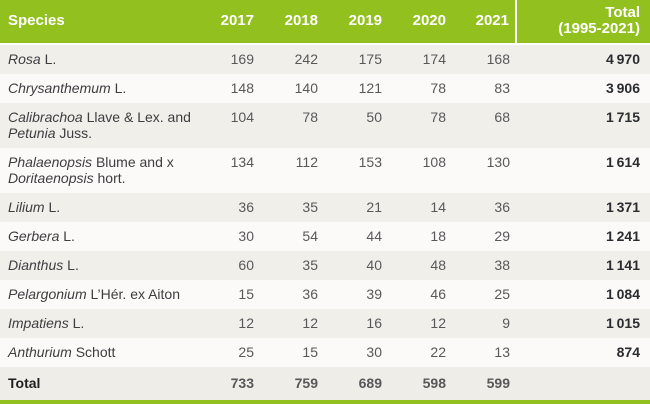 This screenshot has height=404, width=650. What do you see at coordinates (438, 265) in the screenshot?
I see `year-value-cell: 48` at bounding box center [438, 265].